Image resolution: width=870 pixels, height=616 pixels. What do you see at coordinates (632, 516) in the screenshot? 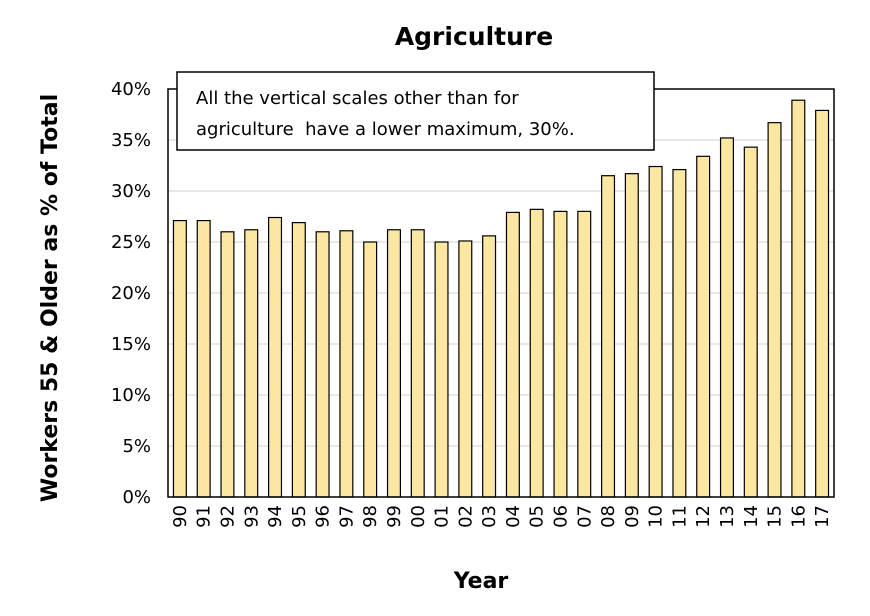
I see `x-tick-label: 09` at bounding box center [632, 516].